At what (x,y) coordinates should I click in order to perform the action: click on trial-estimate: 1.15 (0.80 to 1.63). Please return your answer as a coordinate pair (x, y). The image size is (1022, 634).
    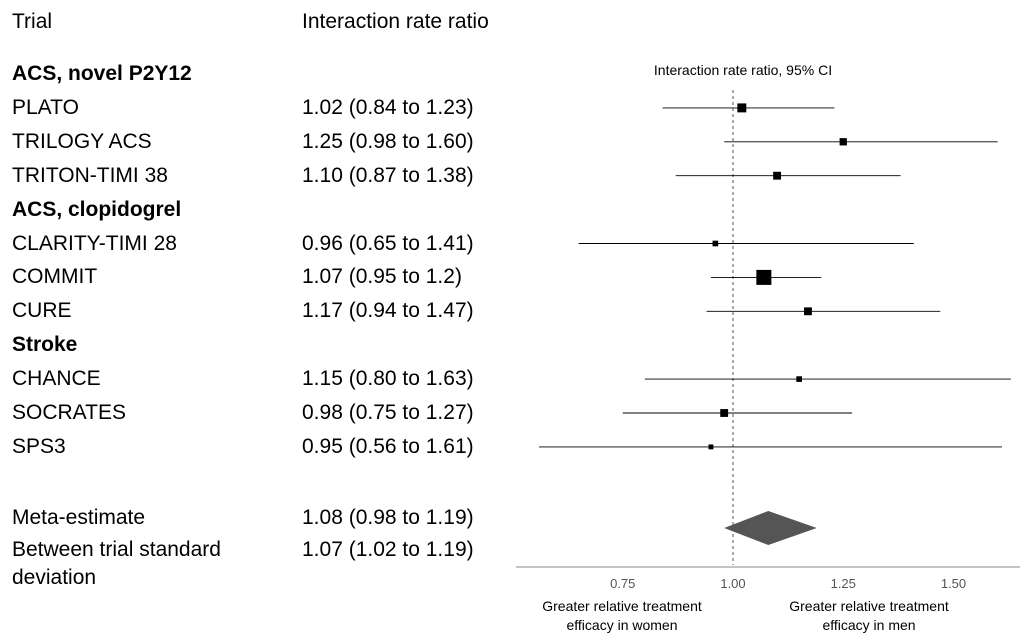
    Looking at the image, I should click on (388, 379).